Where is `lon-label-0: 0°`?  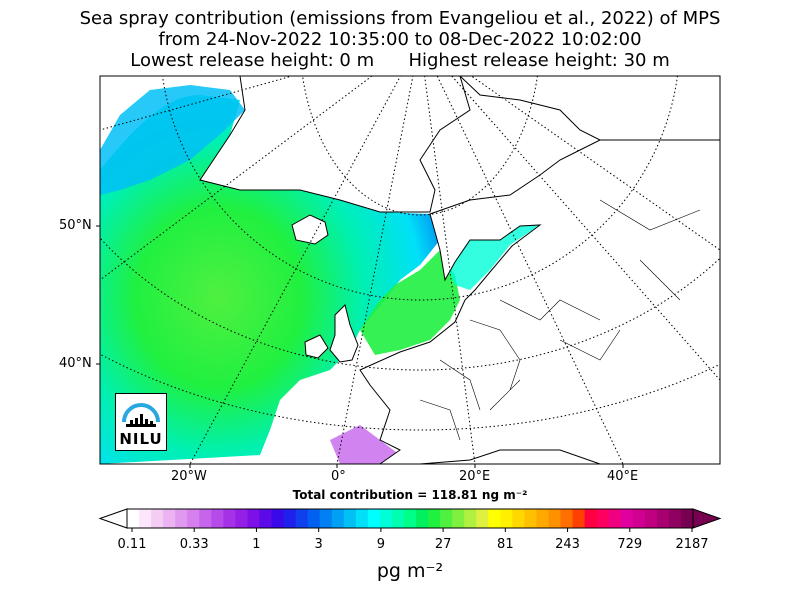 lon-label-0: 0° is located at coordinates (338, 476).